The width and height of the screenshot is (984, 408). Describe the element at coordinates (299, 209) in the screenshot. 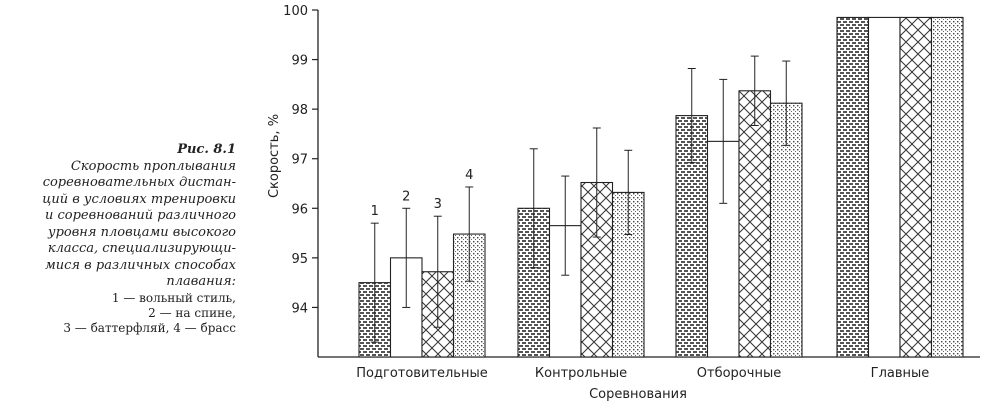

I see `y-tick-label: 96` at that location.